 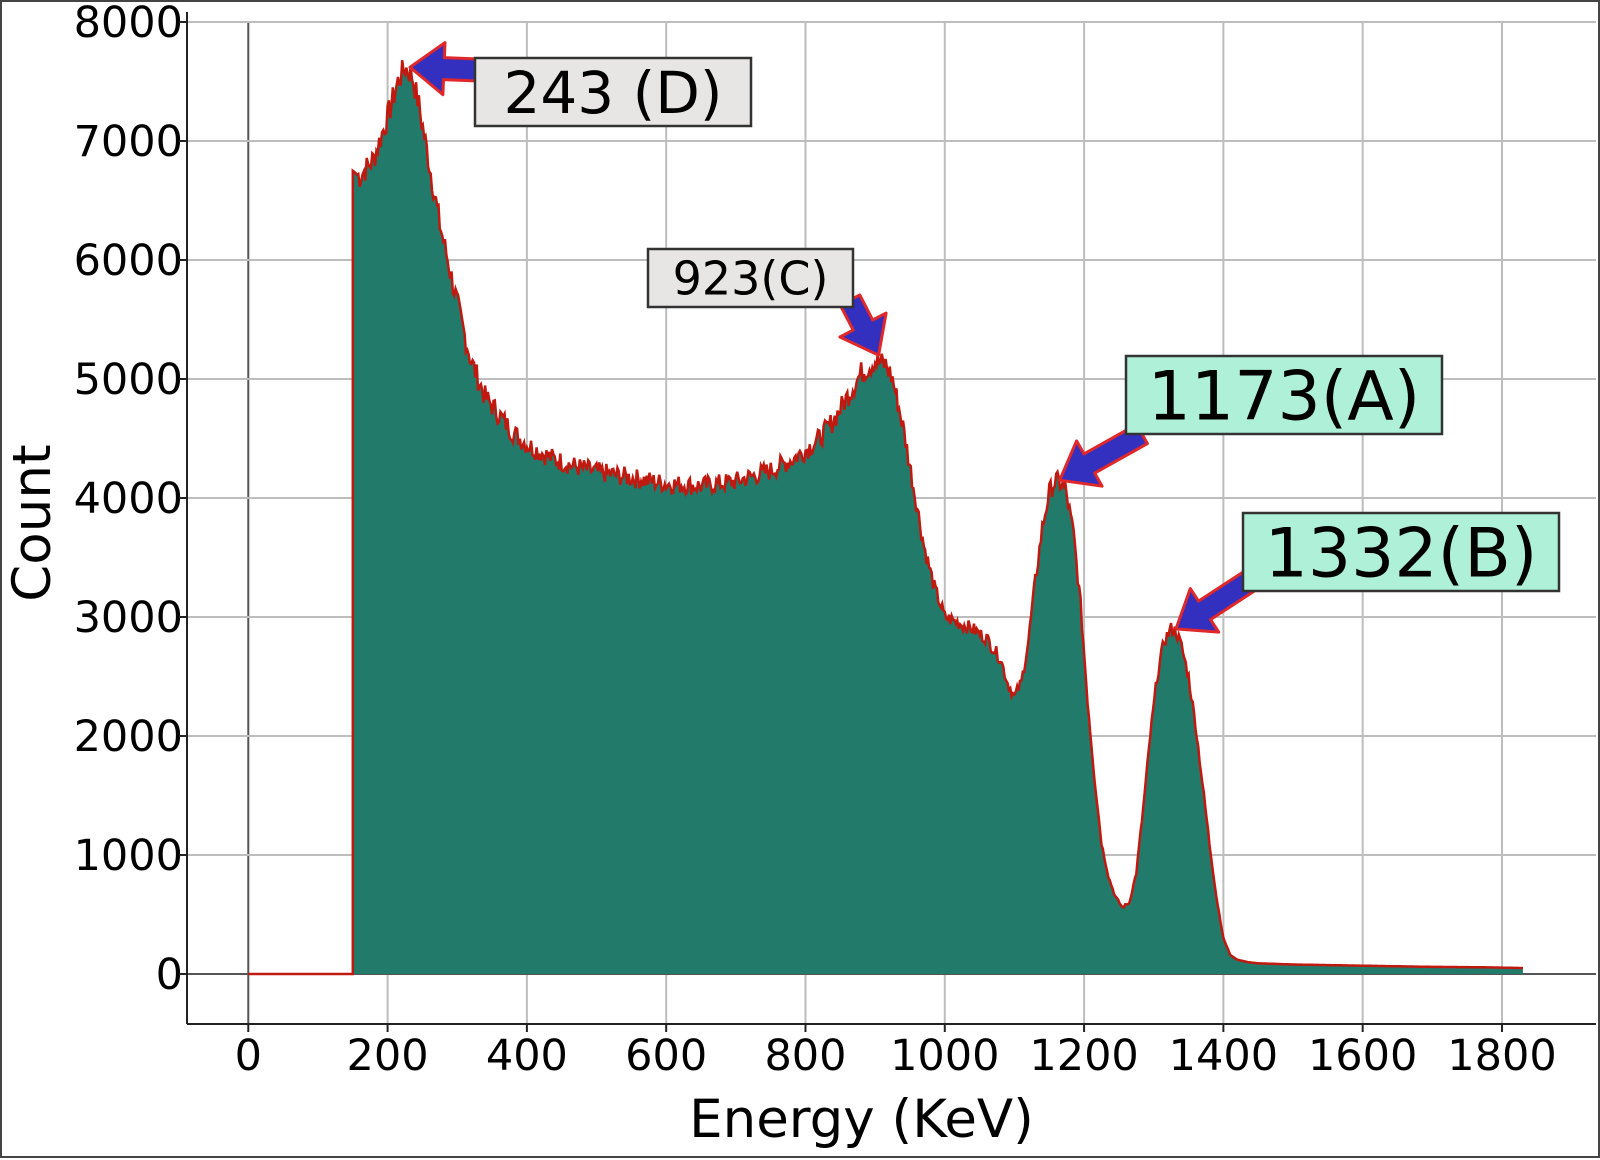 What do you see at coordinates (1501, 1056) in the screenshot?
I see `x-tick-label: 1800` at bounding box center [1501, 1056].